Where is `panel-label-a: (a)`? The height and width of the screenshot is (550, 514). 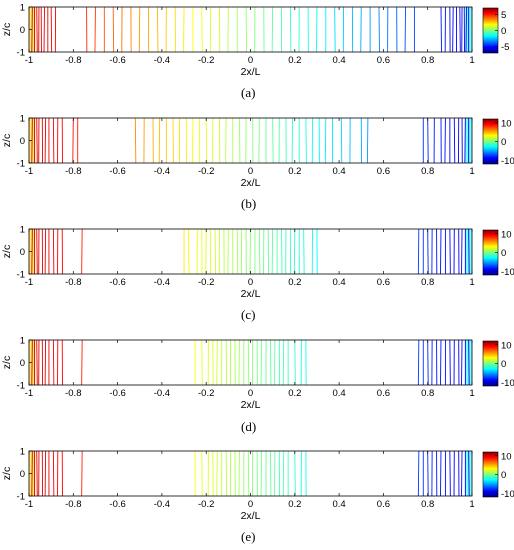 panel-label-a: (a) is located at coordinates (248, 92).